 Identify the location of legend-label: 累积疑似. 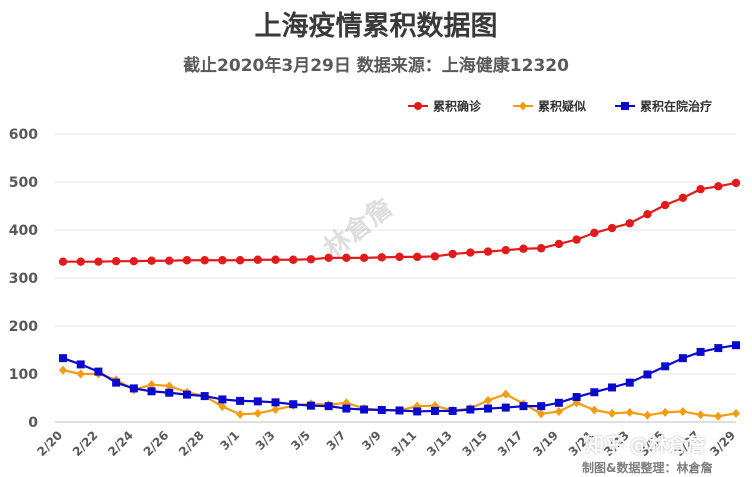
(562, 106).